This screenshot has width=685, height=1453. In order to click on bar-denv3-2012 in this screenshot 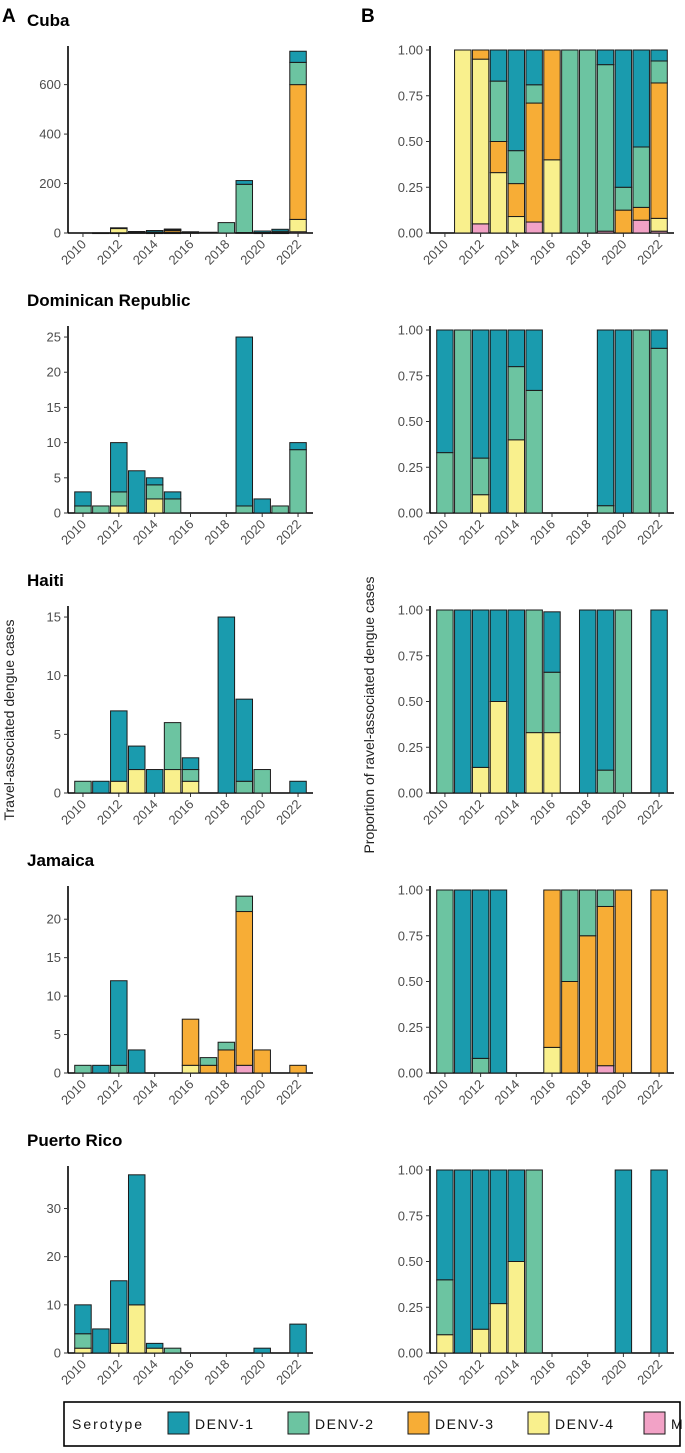, I will do `click(119, 228)`.